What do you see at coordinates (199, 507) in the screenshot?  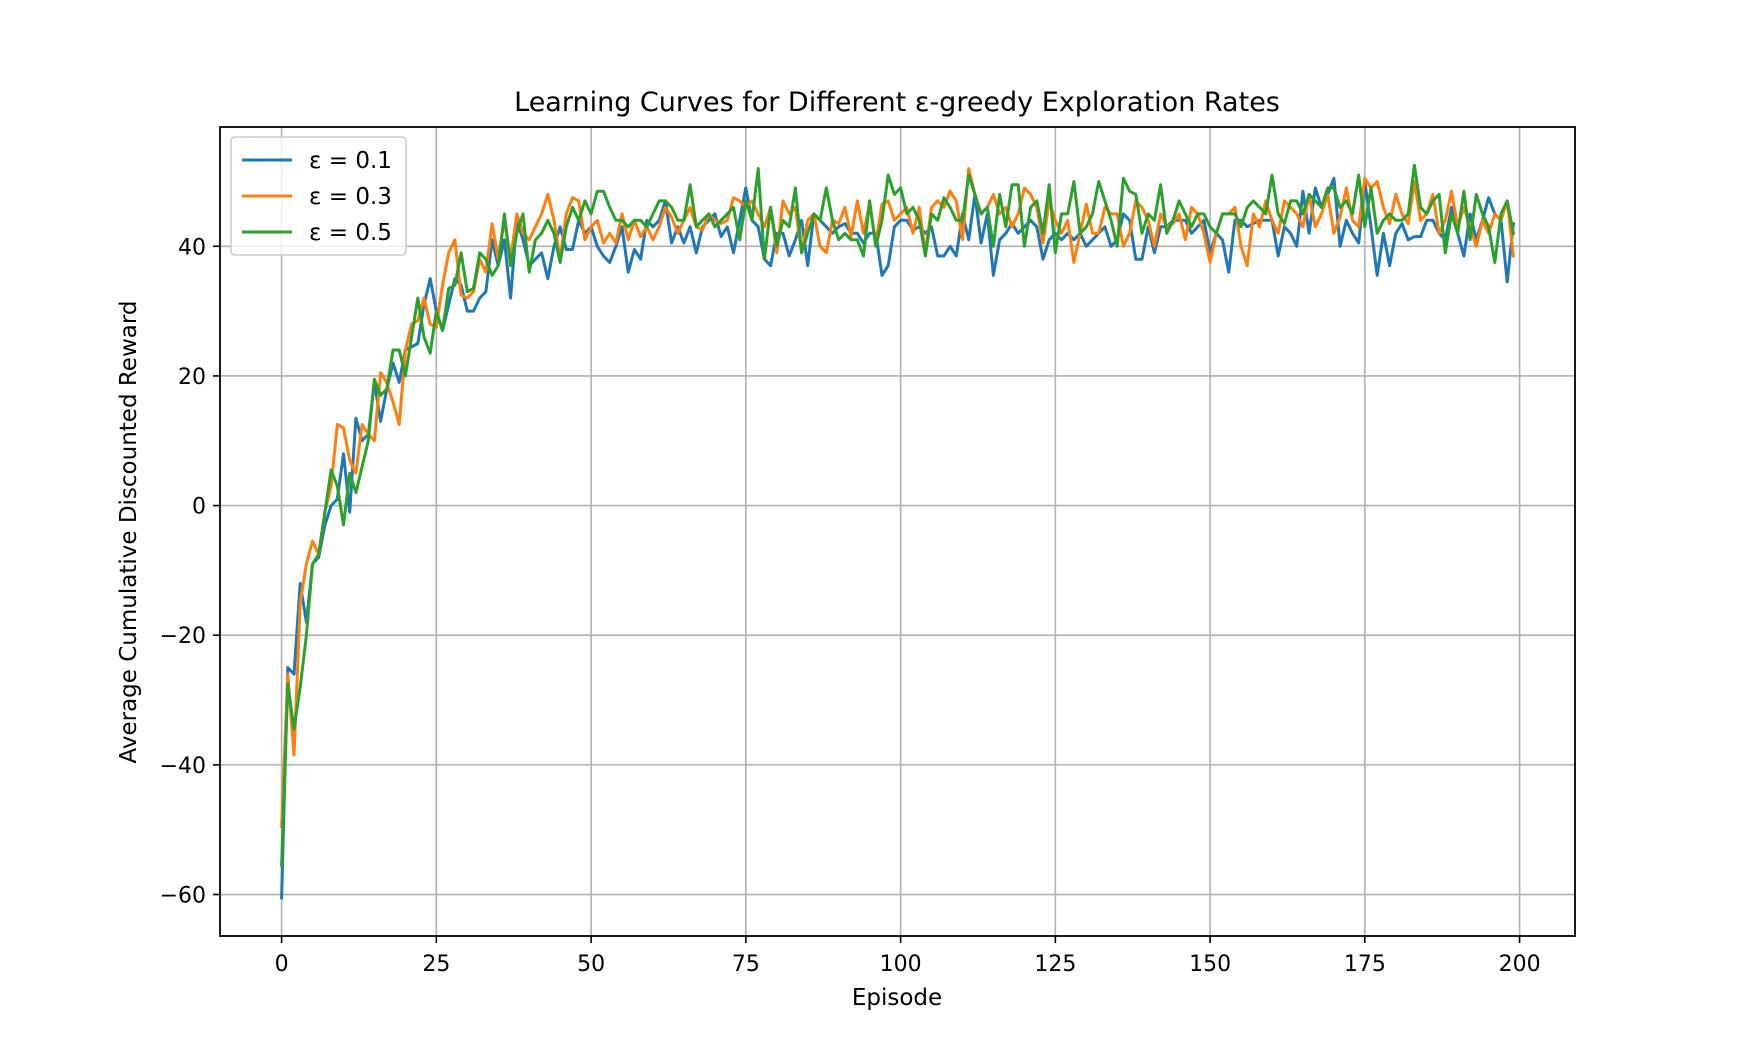 I see `y-tick-label: 0` at bounding box center [199, 507].